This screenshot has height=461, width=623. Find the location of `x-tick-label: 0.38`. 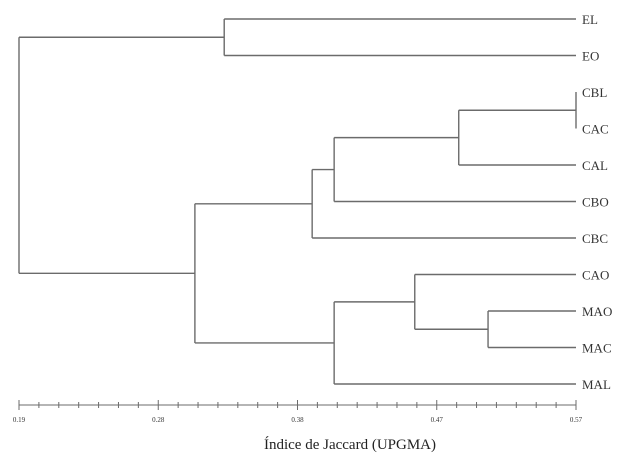

x-tick-label: 0.38 is located at coordinates (297, 420).